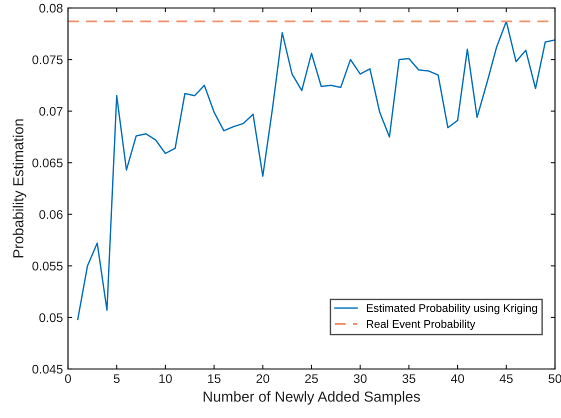 This screenshot has height=418, width=561. Describe the element at coordinates (51, 8) in the screenshot. I see `y-tick-label: 0.08` at that location.